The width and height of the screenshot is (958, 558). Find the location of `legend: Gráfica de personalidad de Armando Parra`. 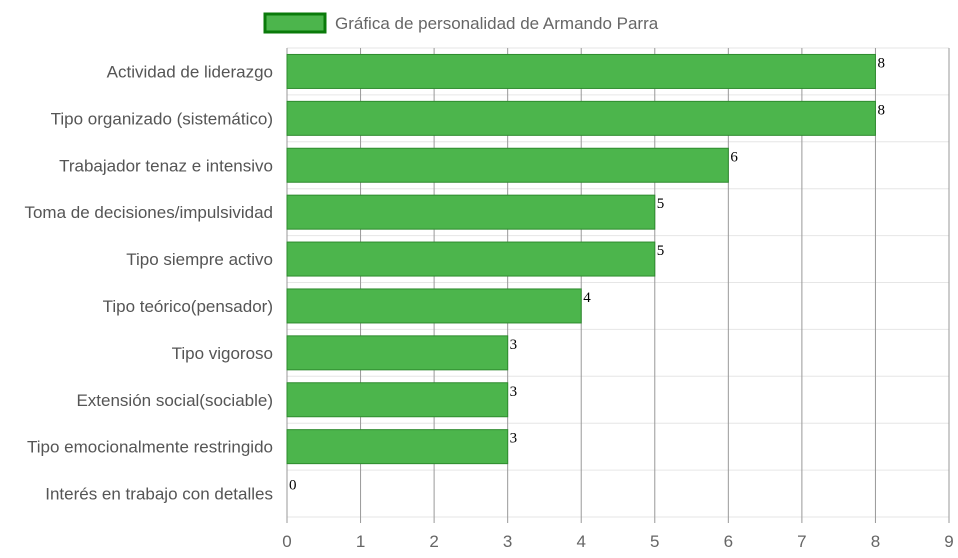

legend: Gráfica de personalidad de Armando Parra is located at coordinates (461, 23).